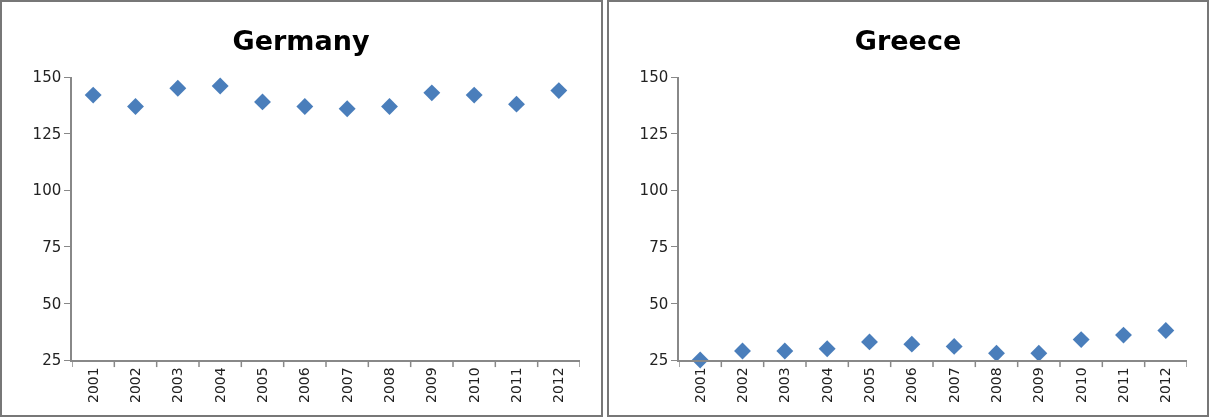 The width and height of the screenshot is (1209, 417). What do you see at coordinates (301, 40) in the screenshot?
I see `chart-title: Germany` at bounding box center [301, 40].